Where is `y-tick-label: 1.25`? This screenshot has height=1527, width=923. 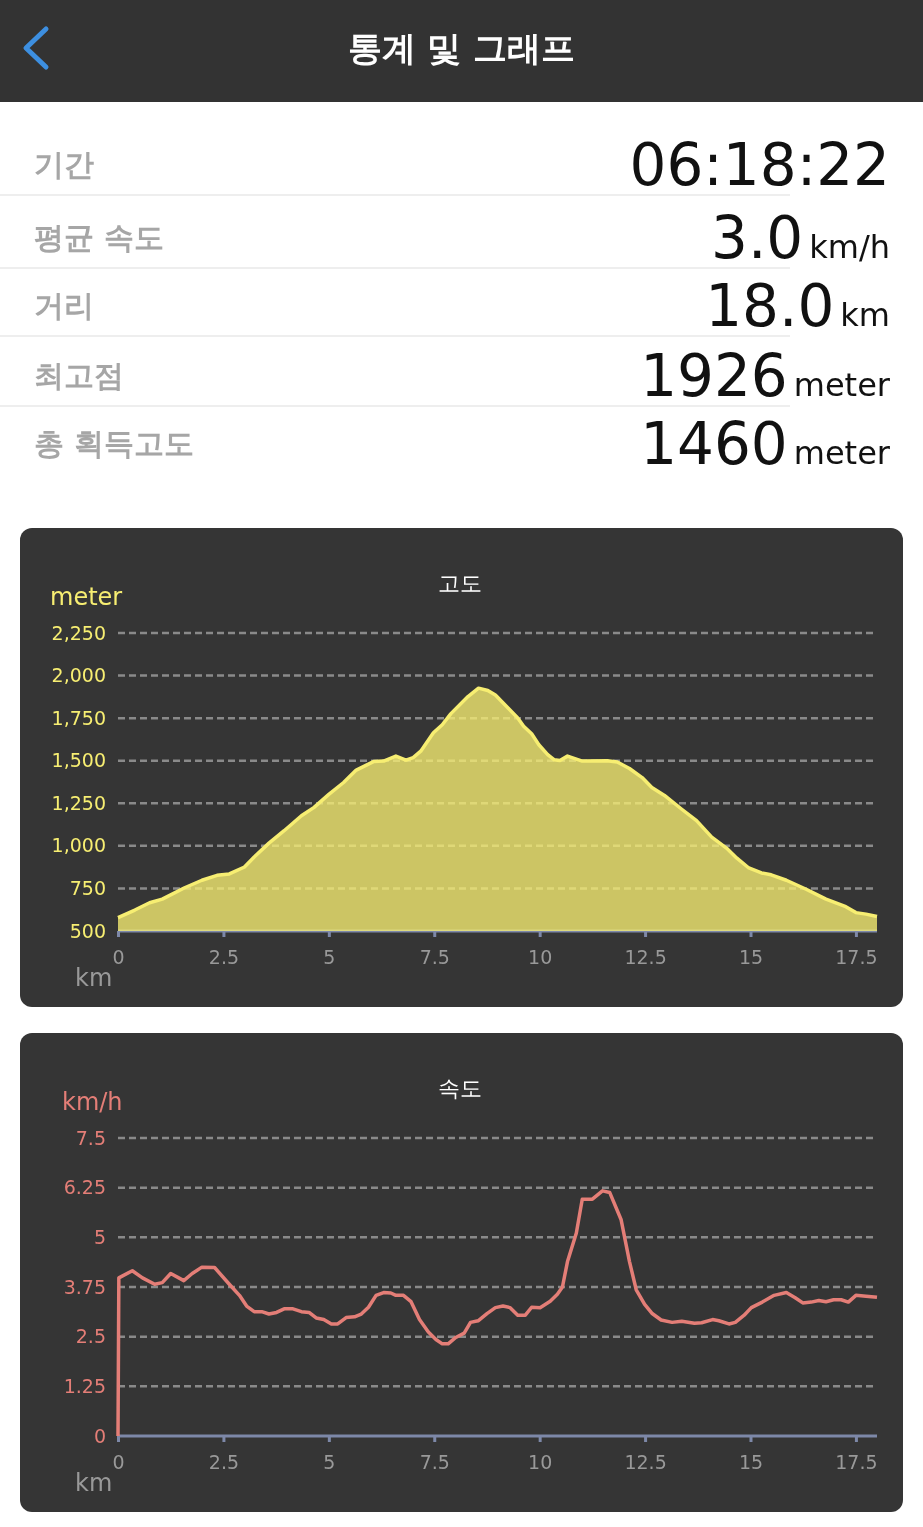
y-tick-label: 1.25 is located at coordinates (84, 1385).